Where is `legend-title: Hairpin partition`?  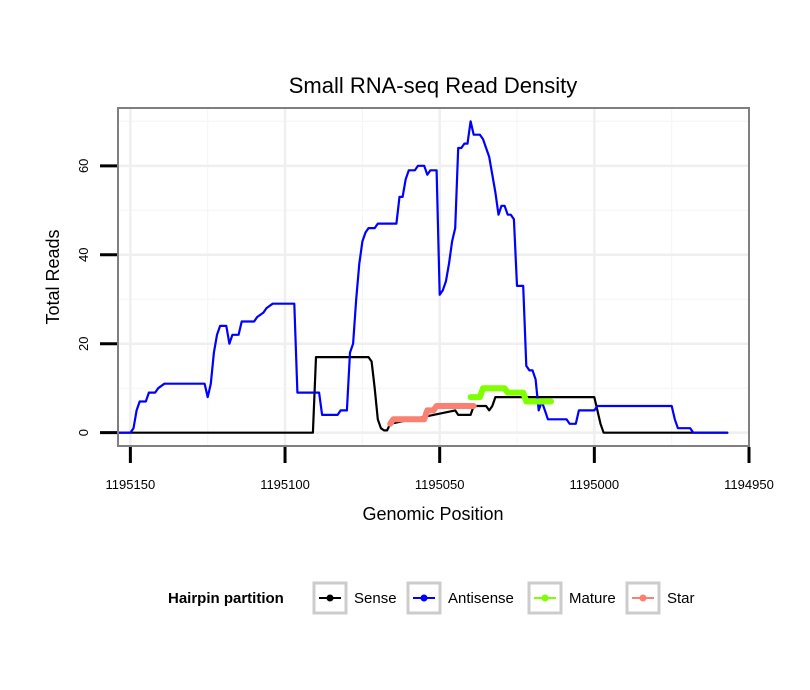
legend-title: Hairpin partition is located at coordinates (226, 598).